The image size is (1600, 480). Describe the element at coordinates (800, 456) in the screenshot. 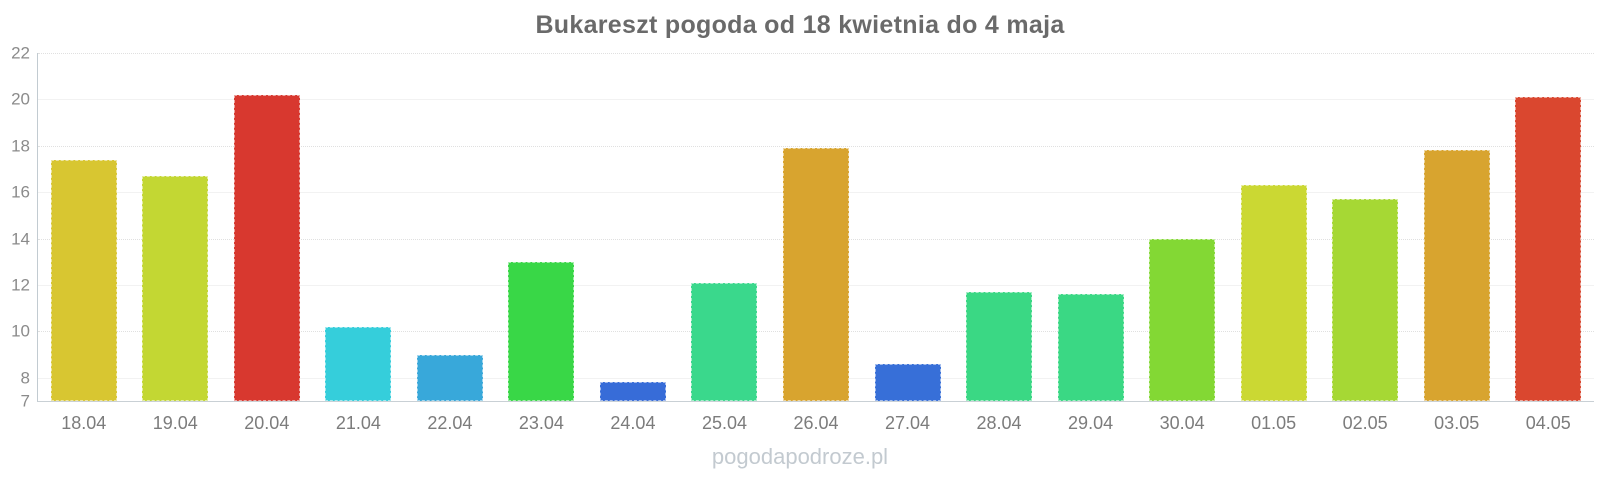

I see `watermark: pogodapodroze.pl` at that location.